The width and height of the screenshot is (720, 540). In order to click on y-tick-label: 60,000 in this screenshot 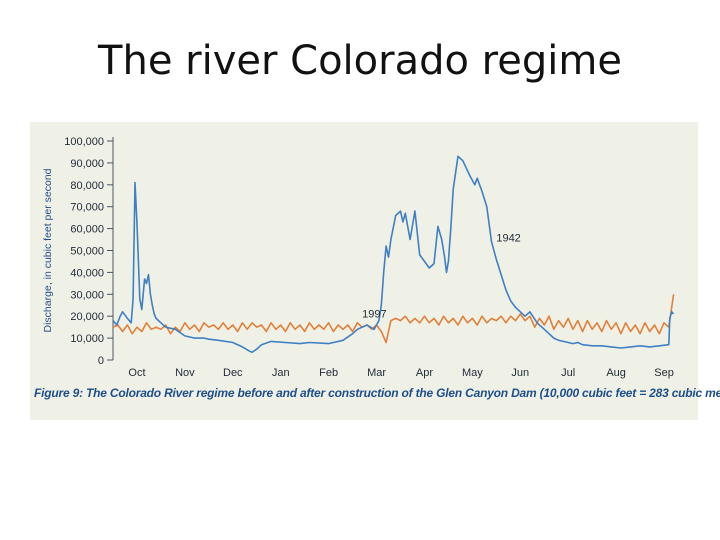, I will do `click(87, 230)`.